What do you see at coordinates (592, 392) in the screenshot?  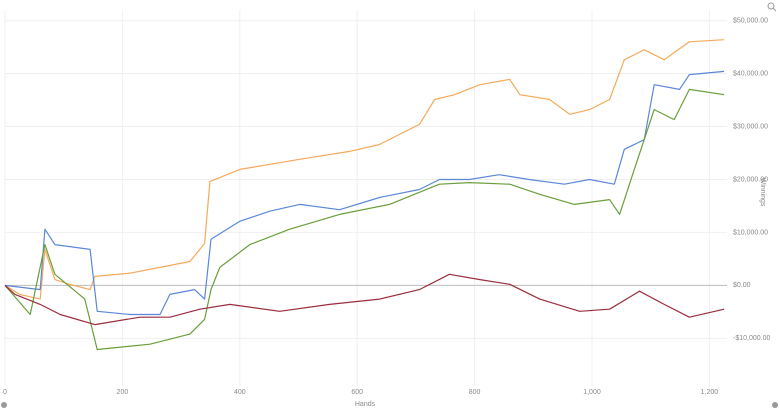 I see `x-tick-label: 1,000` at bounding box center [592, 392].